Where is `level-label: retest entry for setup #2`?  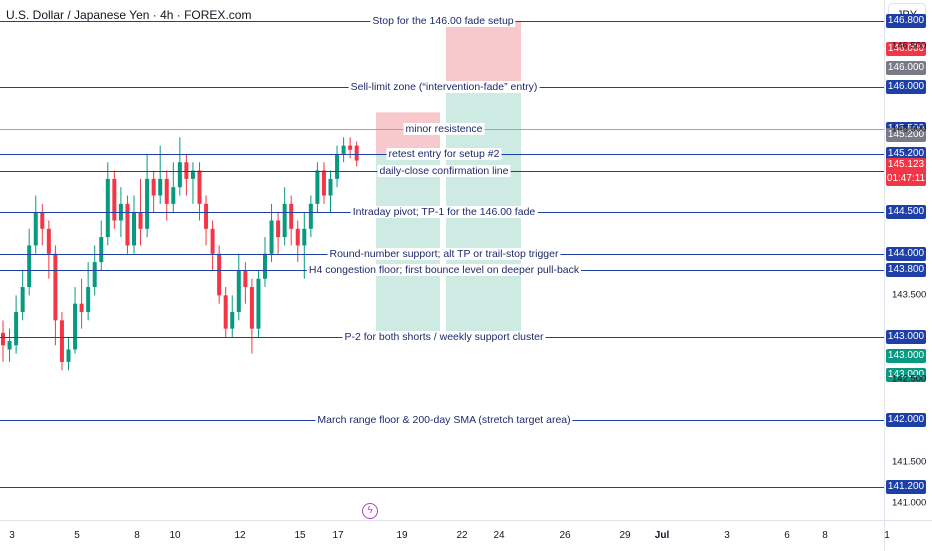
level-label: retest entry for setup #2 is located at coordinates (444, 153).